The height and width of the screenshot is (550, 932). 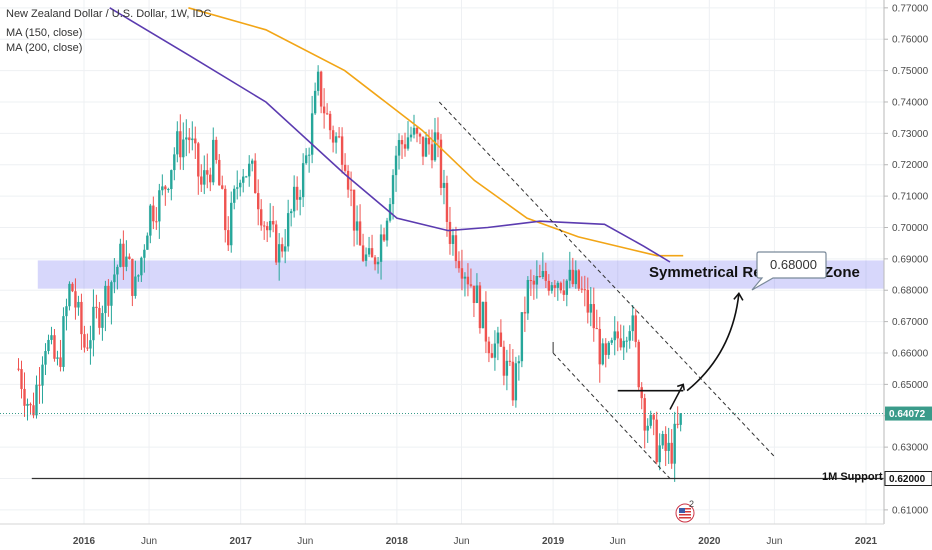 I want to click on us-flag-icon, so click(x=685, y=513).